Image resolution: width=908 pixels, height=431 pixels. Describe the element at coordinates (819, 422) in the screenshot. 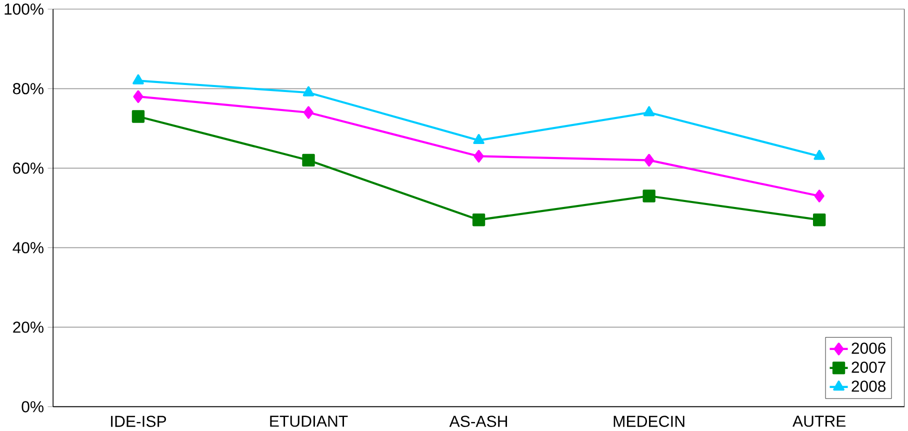

I see `x-tick-label: AUTRE` at that location.